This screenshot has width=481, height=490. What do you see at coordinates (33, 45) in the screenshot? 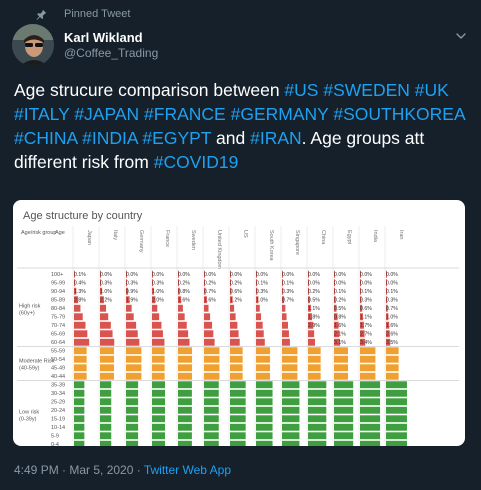
I see `avatar` at bounding box center [33, 45].